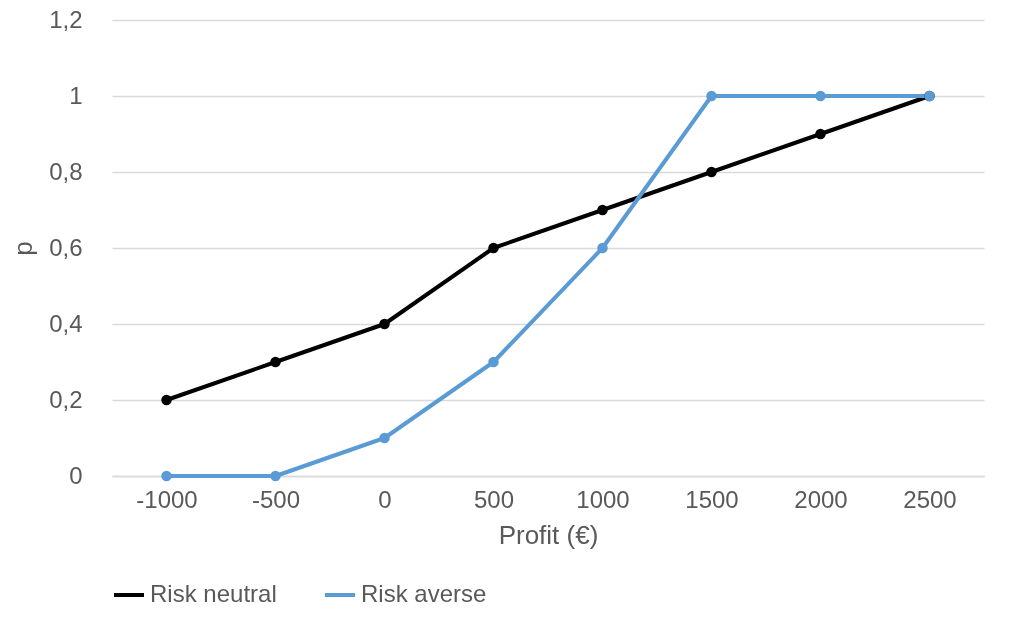 Image resolution: width=1016 pixels, height=631 pixels. Describe the element at coordinates (76, 475) in the screenshot. I see `y-tick-label: 0` at that location.